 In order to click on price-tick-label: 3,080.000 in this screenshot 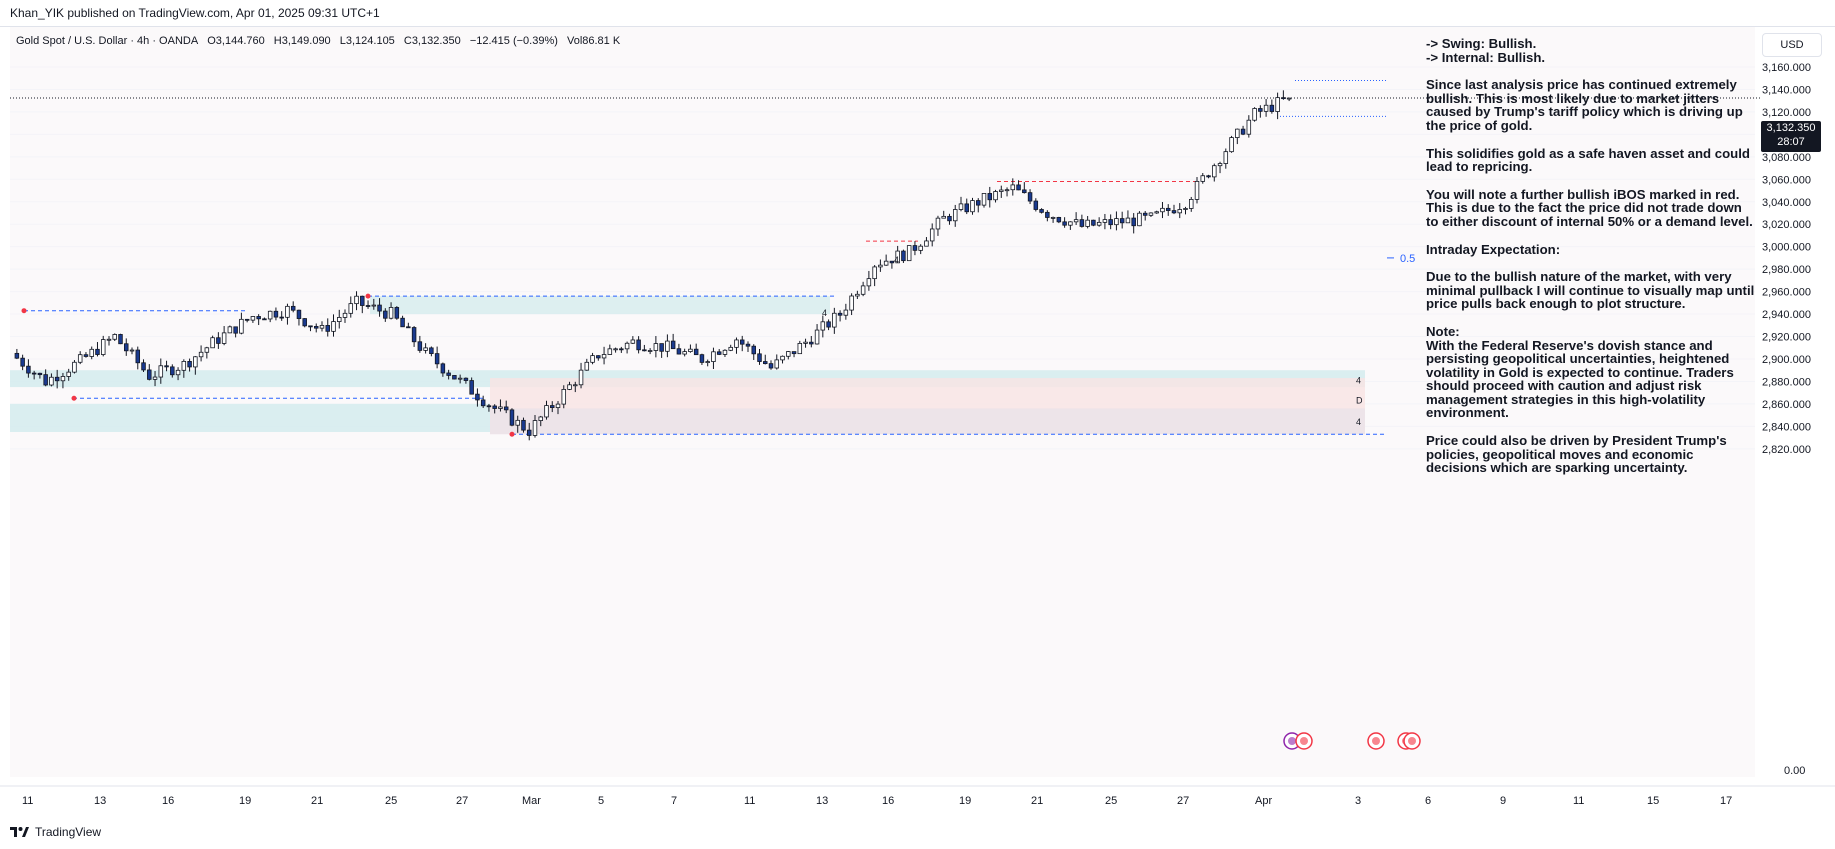, I will do `click(1786, 158)`.